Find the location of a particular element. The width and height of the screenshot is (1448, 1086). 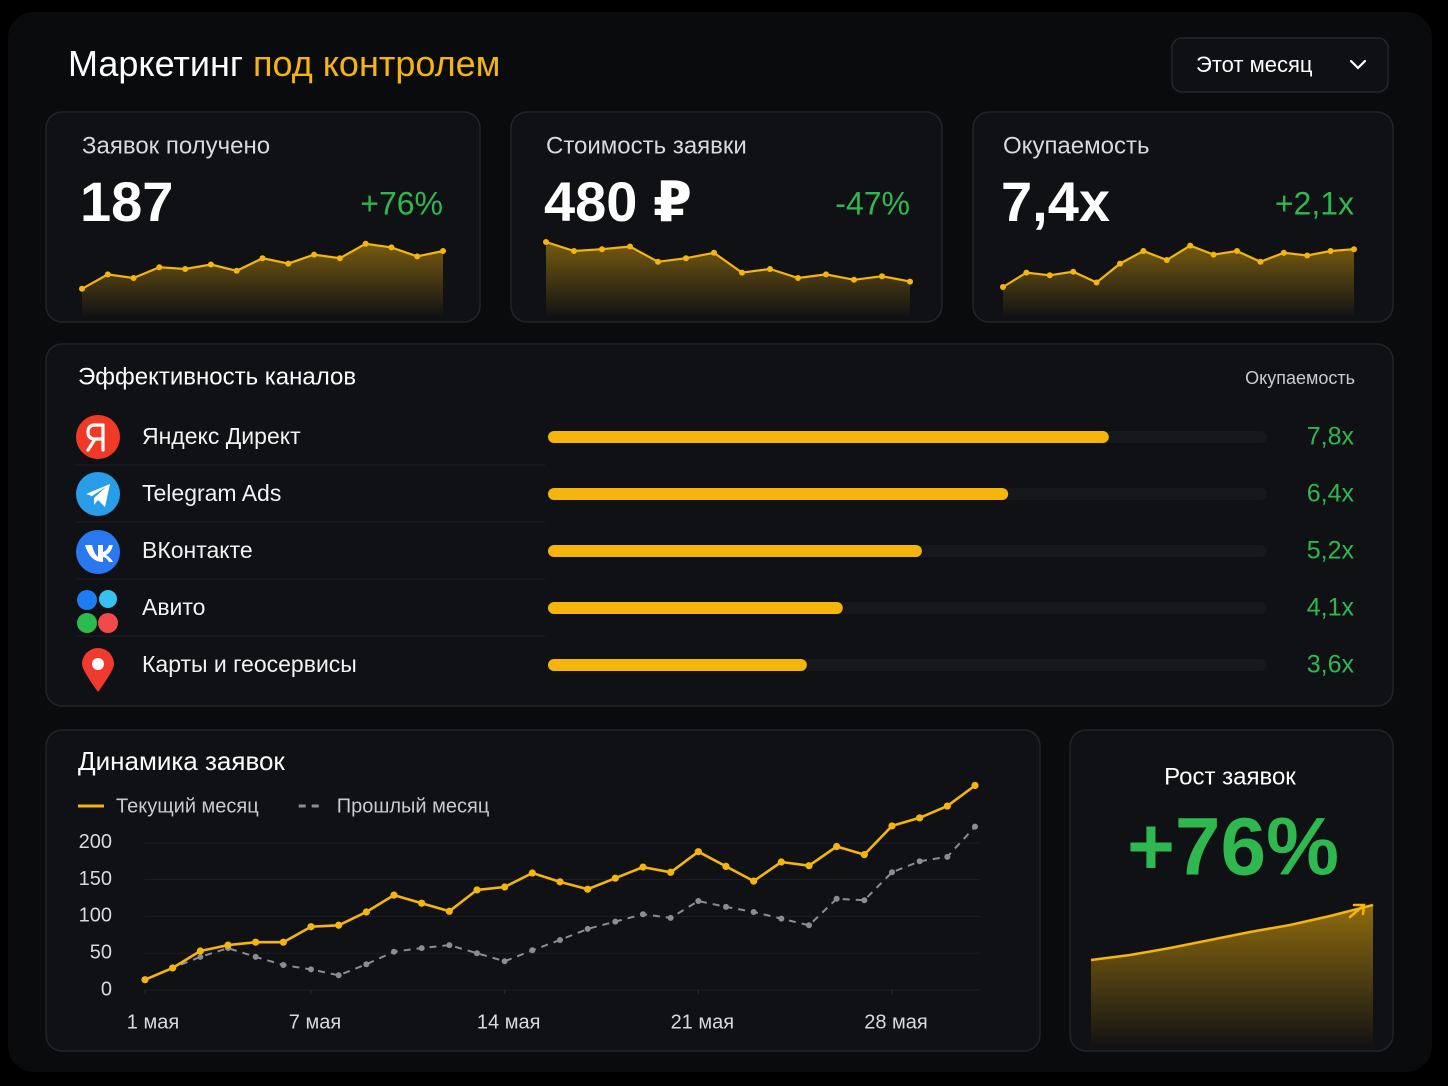

y-tick-label: 50 is located at coordinates (101, 952).